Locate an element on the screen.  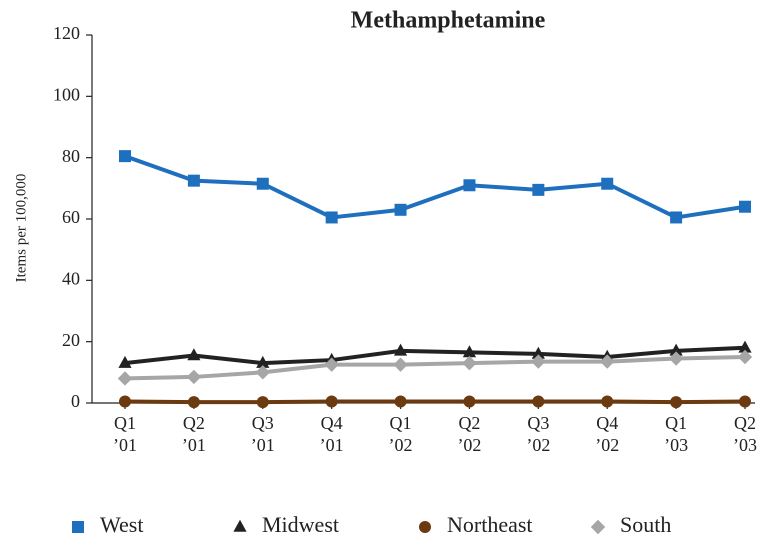
x-tick-label: Q4’01 is located at coordinates (332, 434).